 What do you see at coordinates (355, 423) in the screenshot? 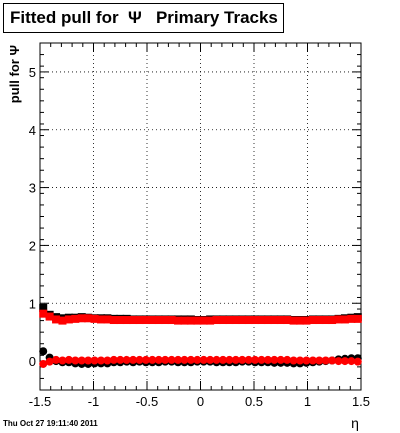
I see `x-axis-label: η` at bounding box center [355, 423].